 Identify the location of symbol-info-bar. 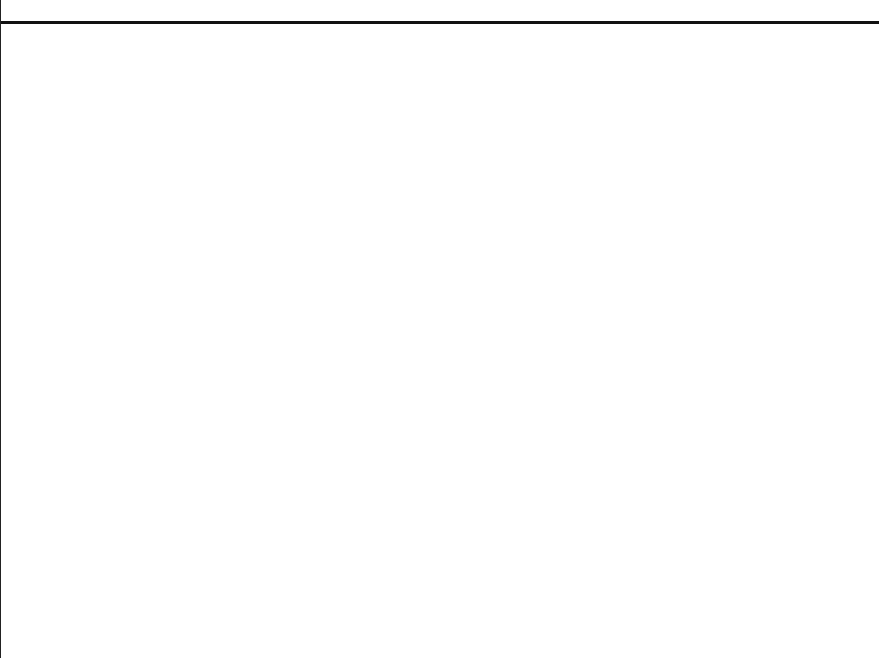
(440, 12).